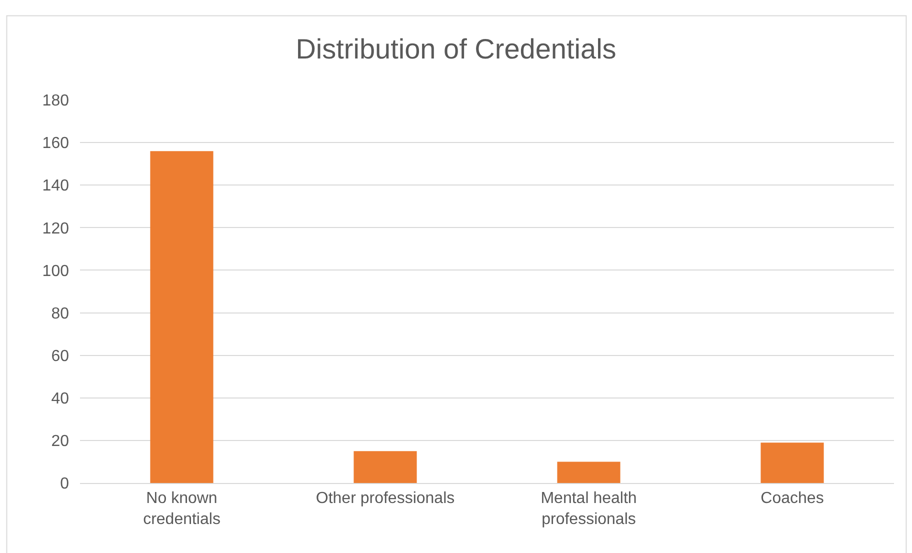 This screenshot has width=912, height=553. Describe the element at coordinates (60, 356) in the screenshot. I see `y-tick-label: 60` at that location.